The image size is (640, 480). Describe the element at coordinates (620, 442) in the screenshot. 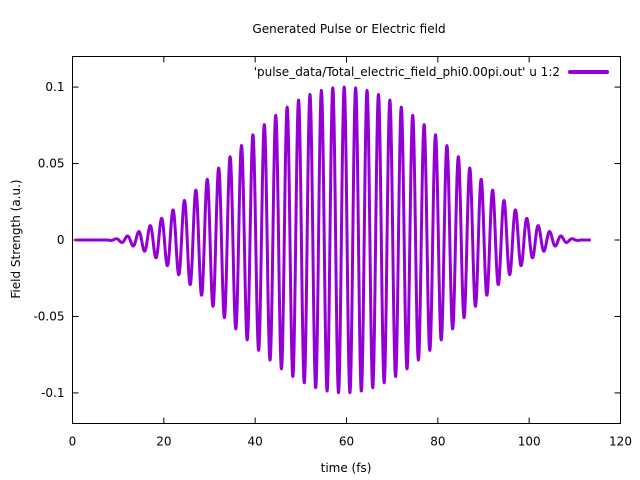

I see `x-tick-label: 120` at that location.